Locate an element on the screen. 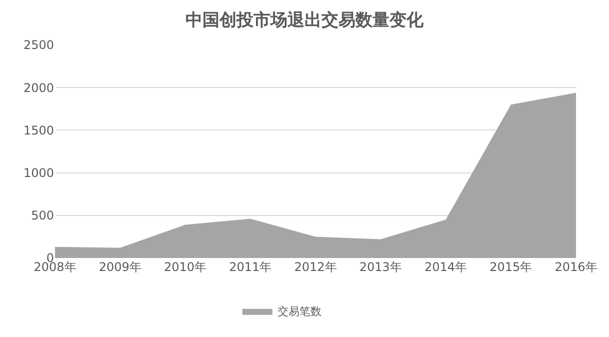 This screenshot has width=609, height=337. y-tick-label: 2000 is located at coordinates (38, 87).